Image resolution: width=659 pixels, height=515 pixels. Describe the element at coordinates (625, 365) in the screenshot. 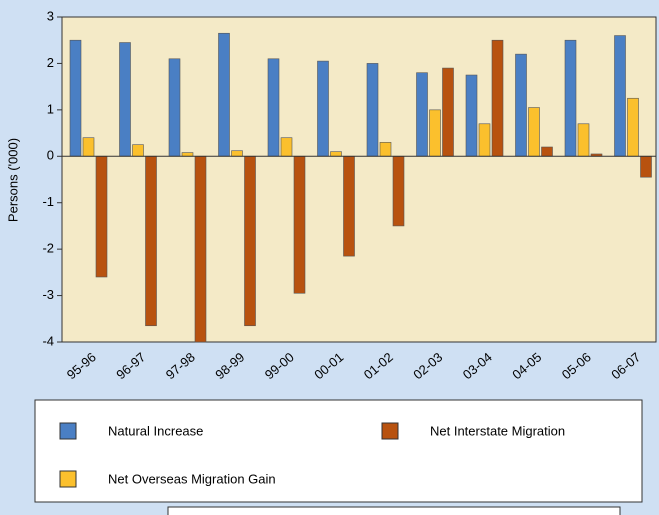

I see `x-tick-label: 06-07` at that location.